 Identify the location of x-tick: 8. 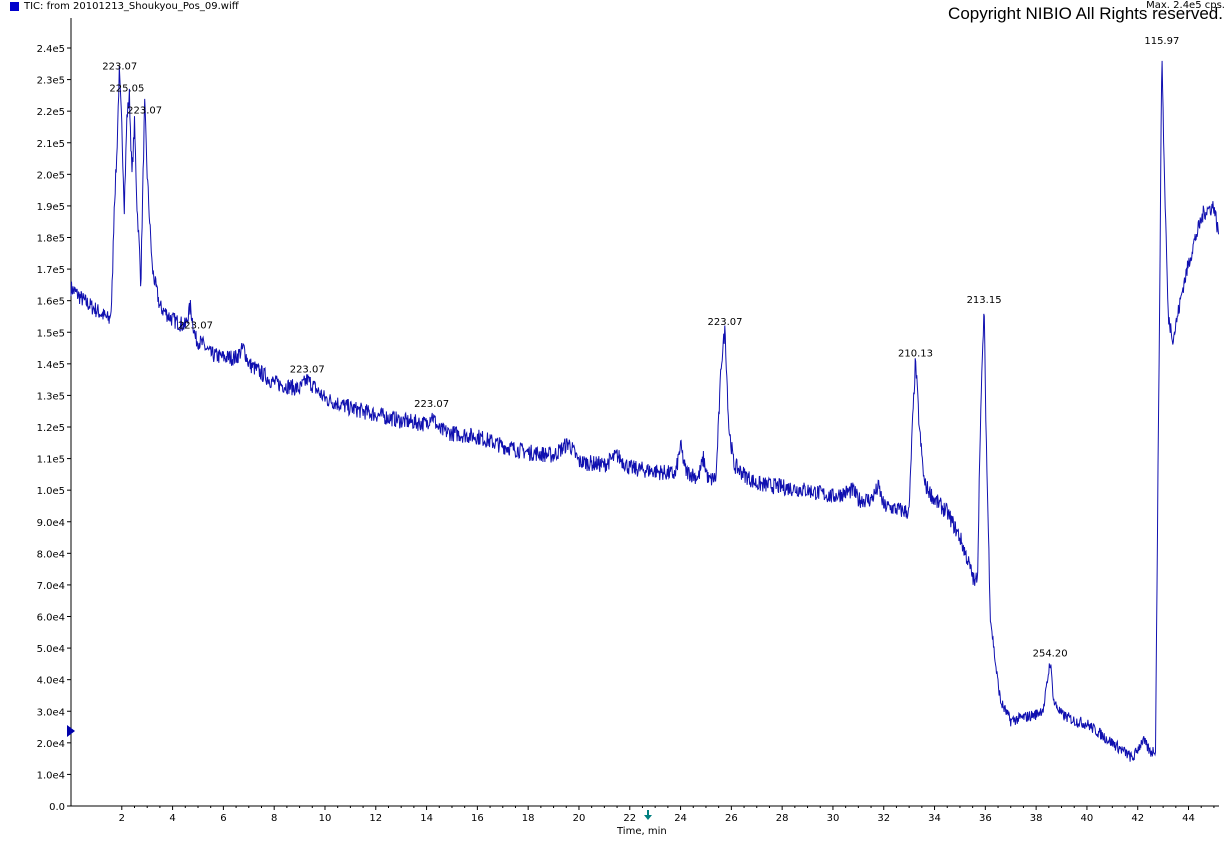
(292, 815).